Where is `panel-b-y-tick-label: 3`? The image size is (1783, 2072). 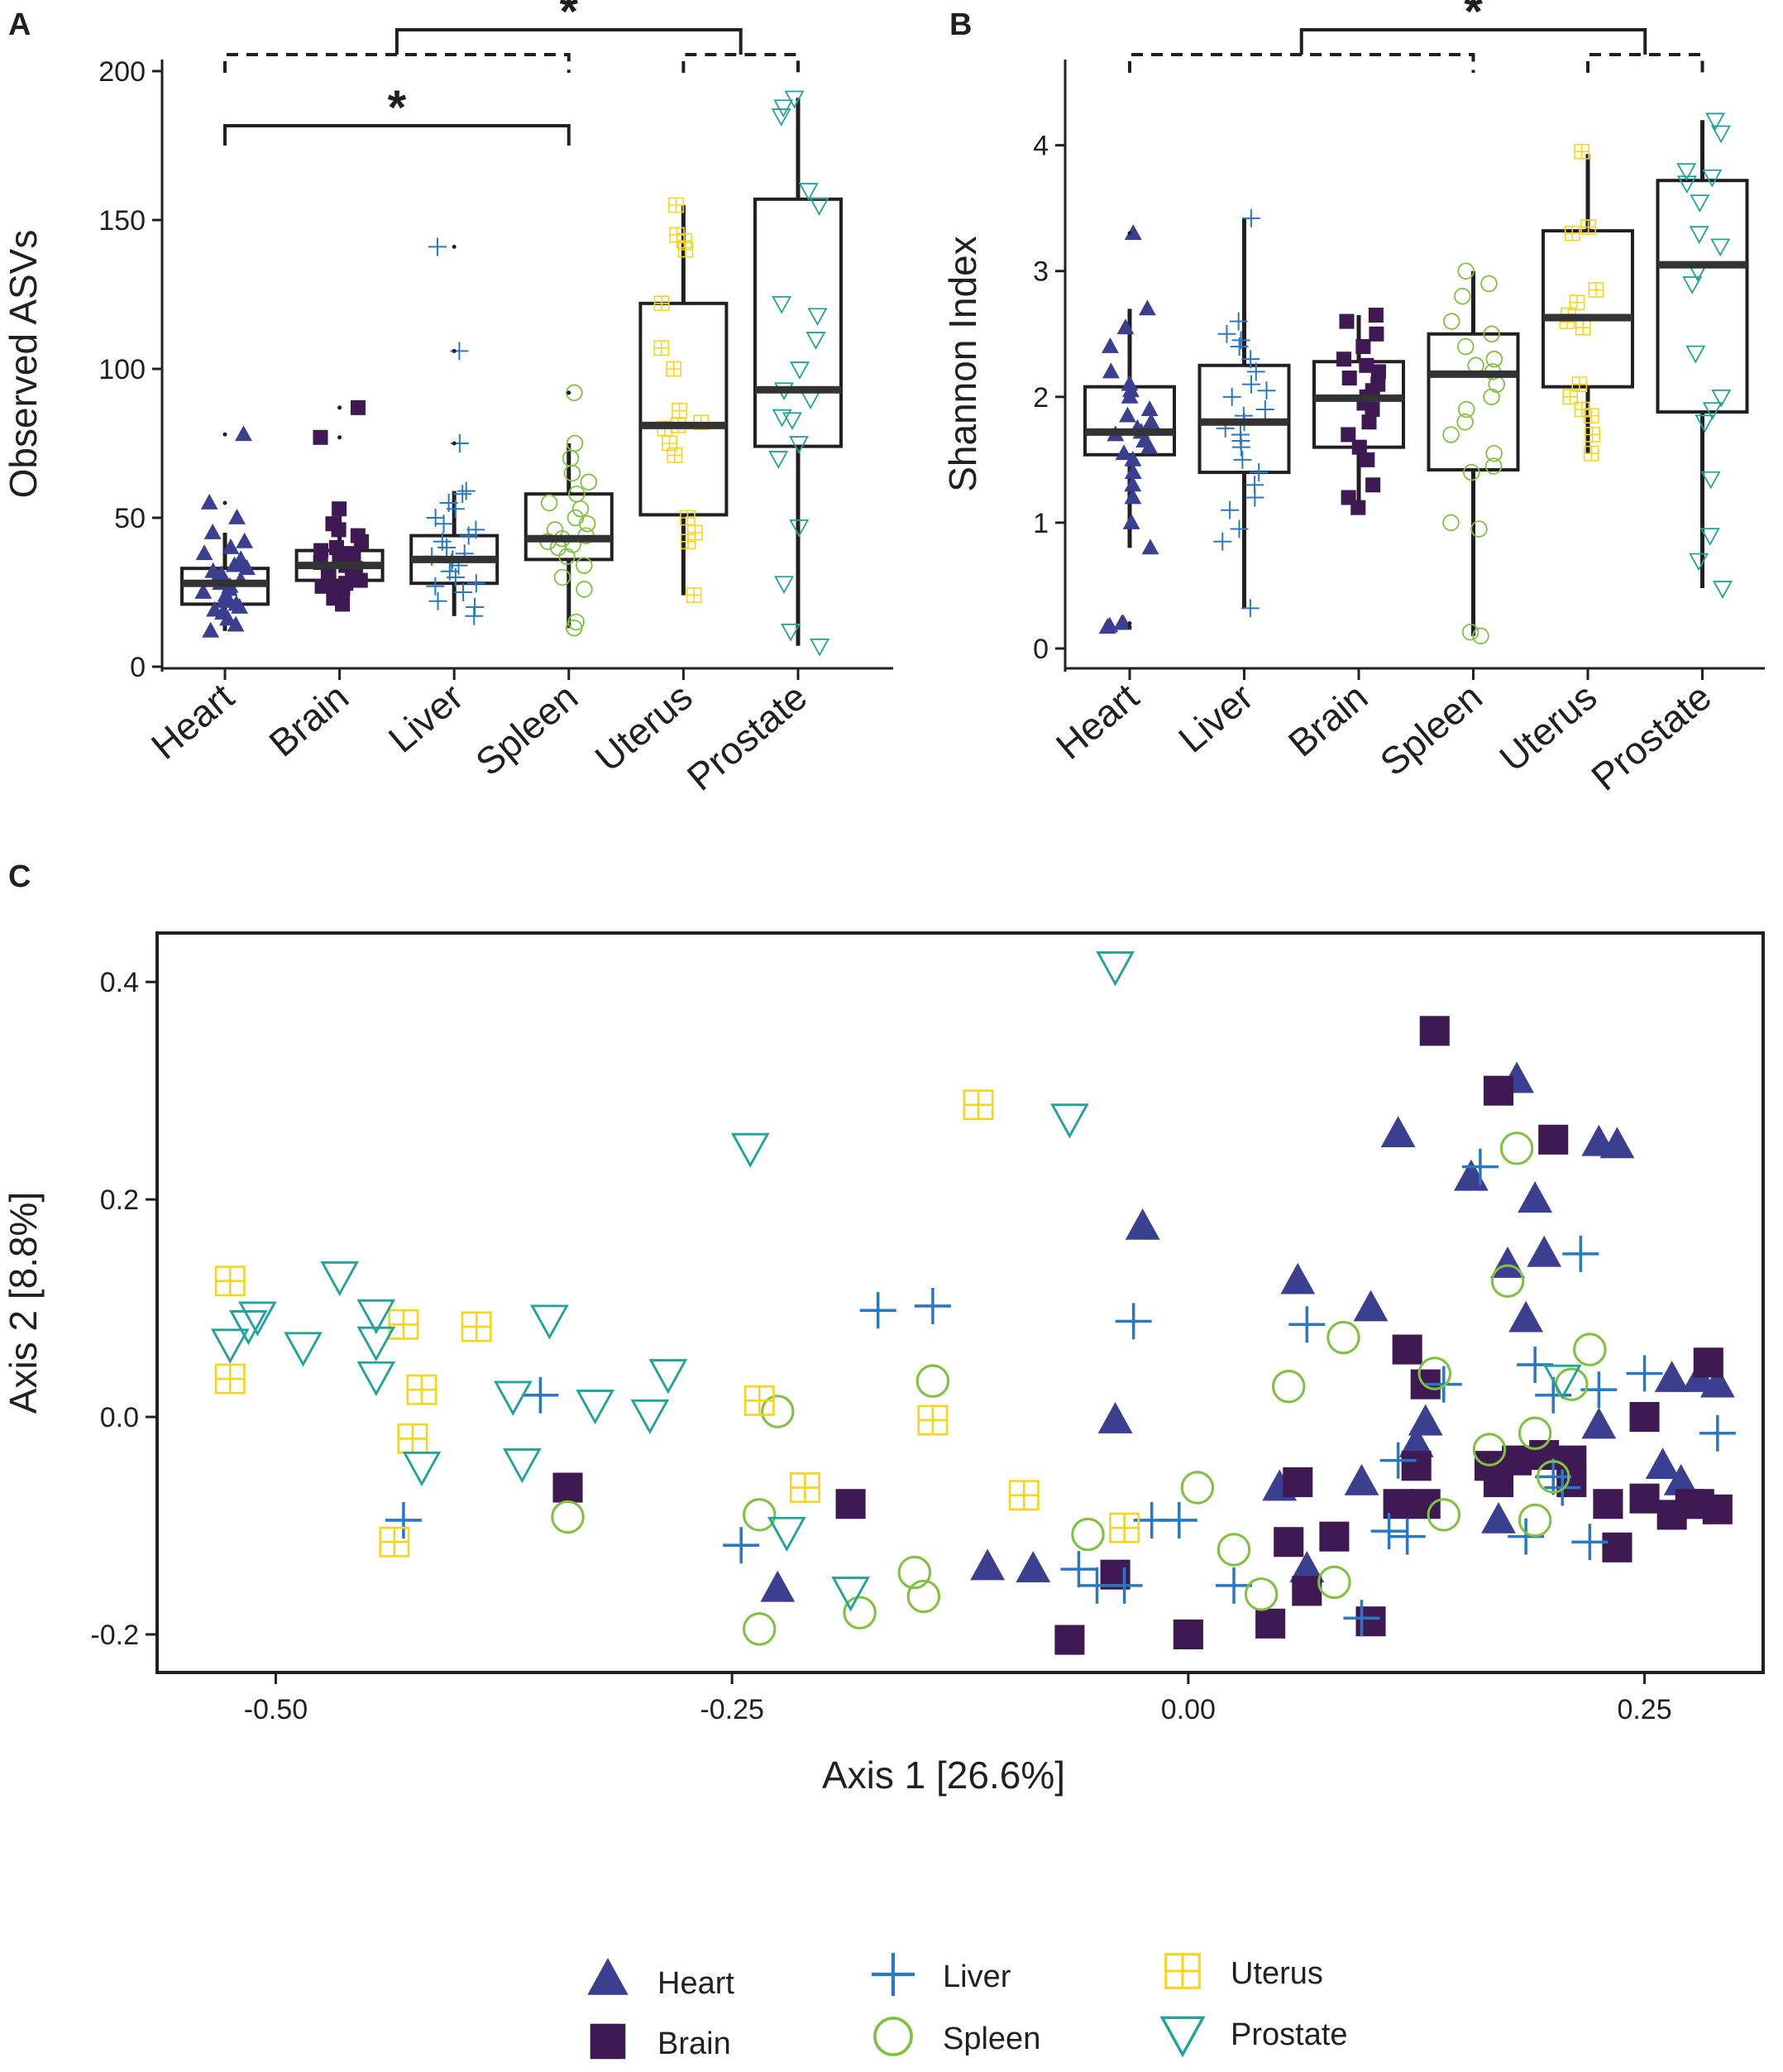 panel-b-y-tick-label: 3 is located at coordinates (1041, 272).